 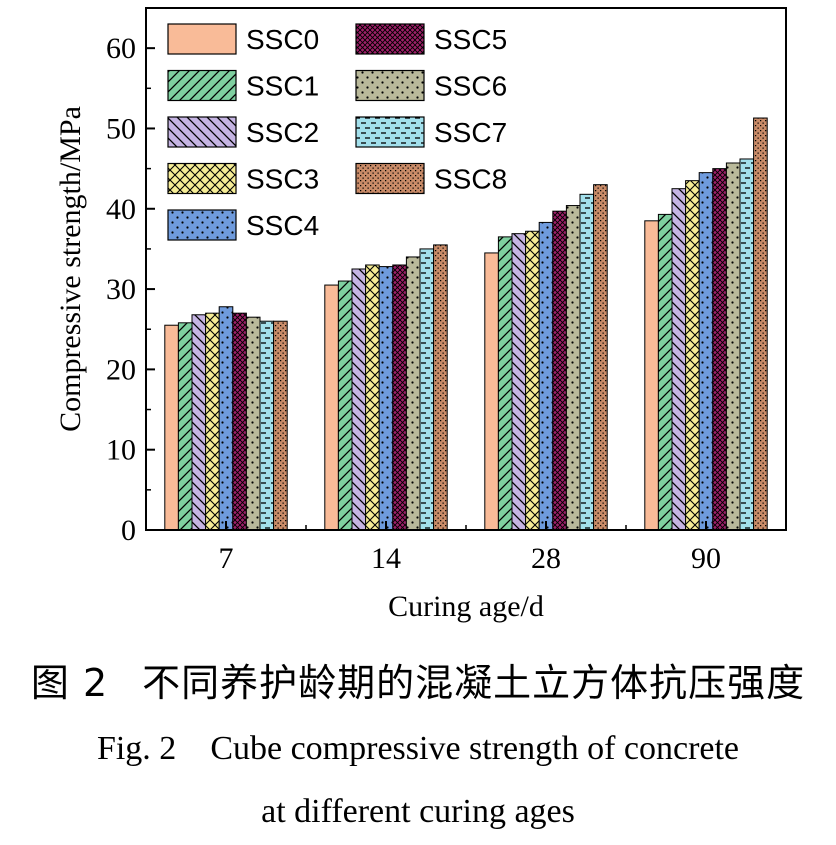 I want to click on legend-item-SSC4: SSC4, so click(x=243, y=225).